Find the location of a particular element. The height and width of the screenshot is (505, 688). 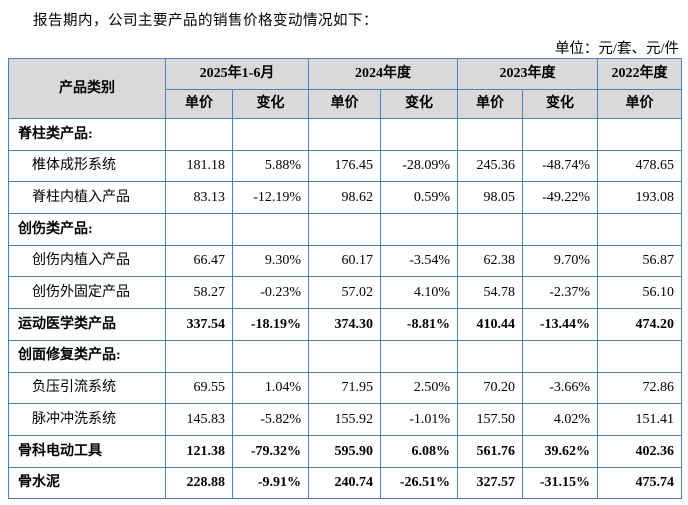

row-label: 运动医学类产品 is located at coordinates (87, 324).